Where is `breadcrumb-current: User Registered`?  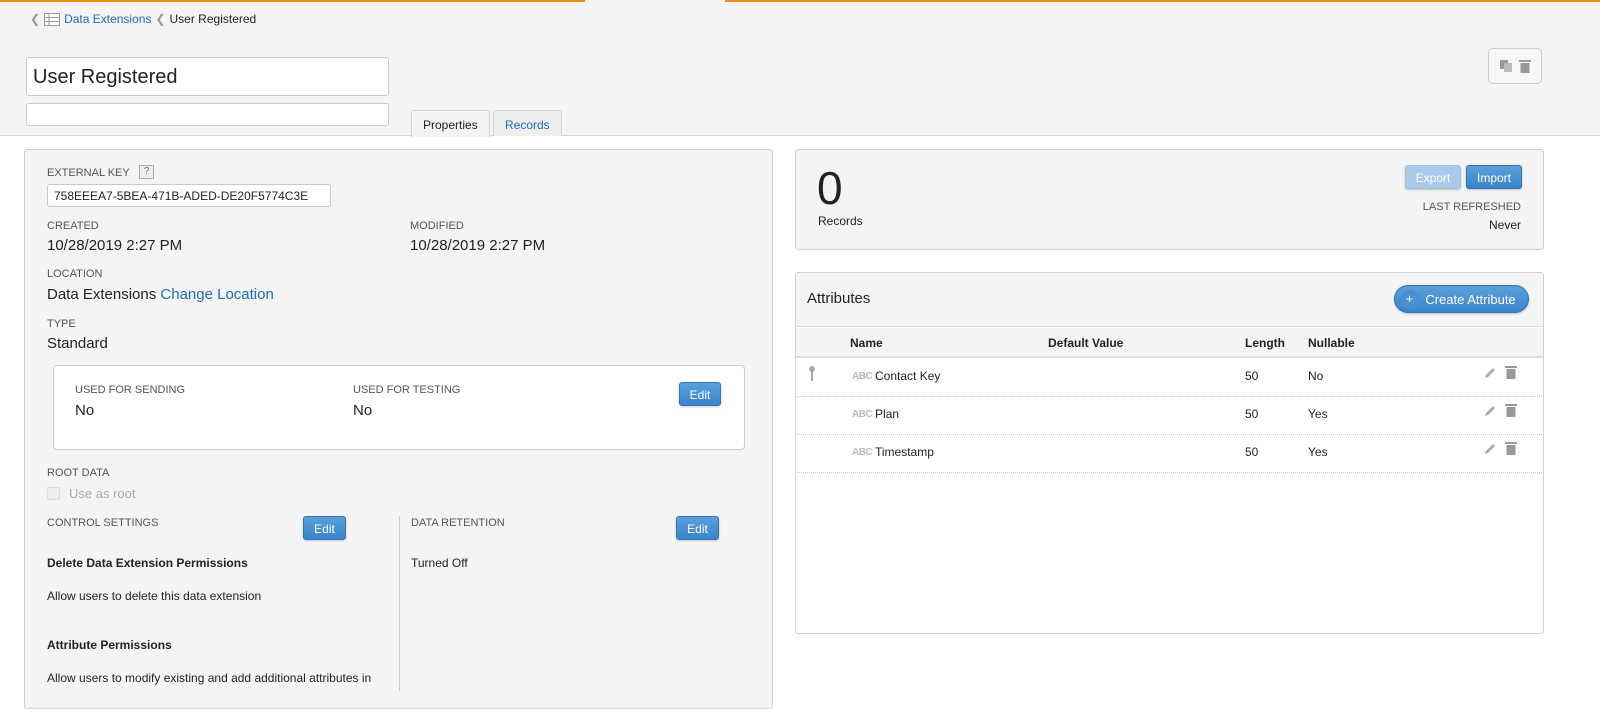
breadcrumb-current: User Registered is located at coordinates (213, 19).